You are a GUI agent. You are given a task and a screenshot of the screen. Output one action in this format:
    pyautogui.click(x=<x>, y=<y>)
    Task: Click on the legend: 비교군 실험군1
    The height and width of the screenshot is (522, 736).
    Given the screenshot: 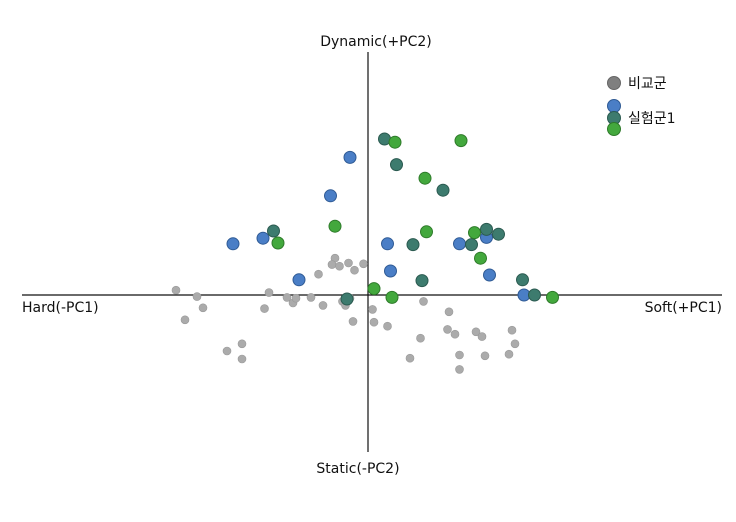 What is the action you would take?
    pyautogui.click(x=641, y=106)
    